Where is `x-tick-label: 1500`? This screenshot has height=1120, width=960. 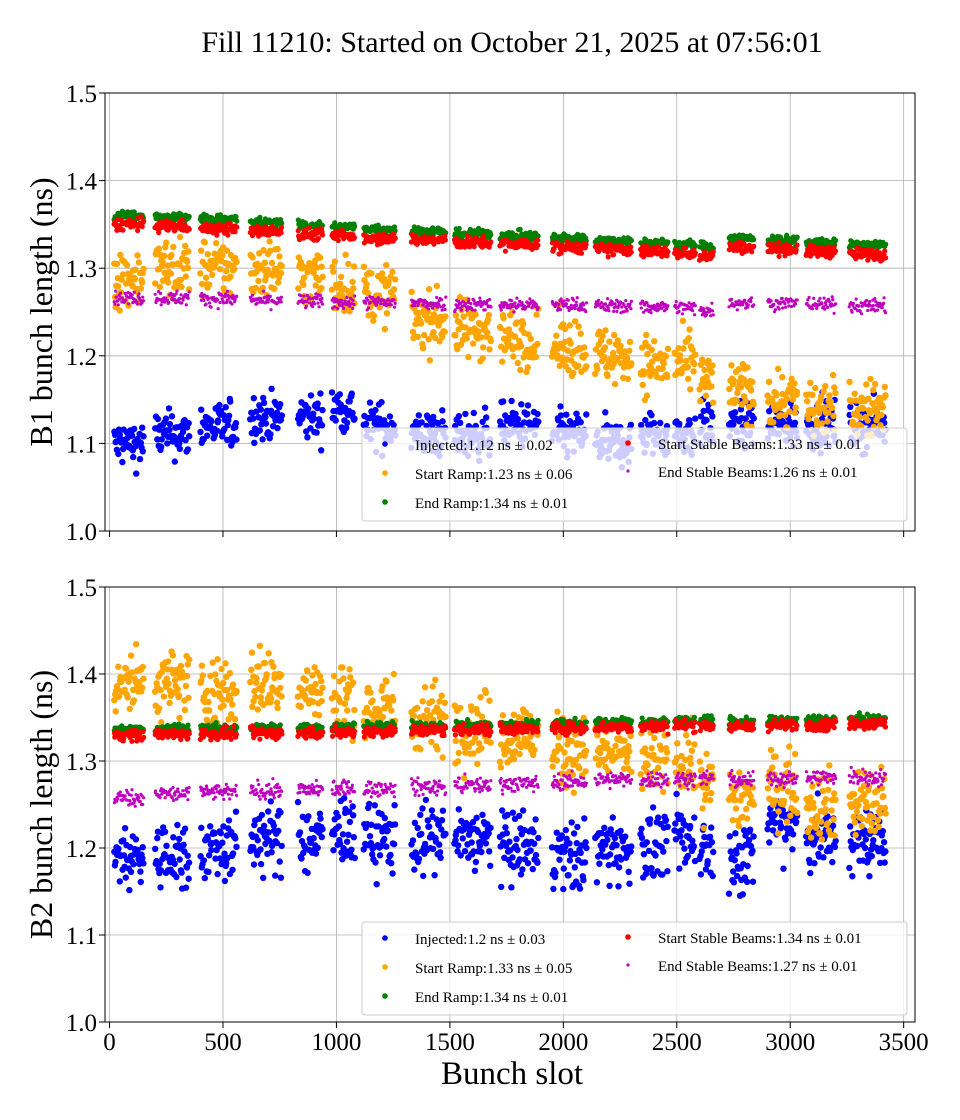 x-tick-label: 1500 is located at coordinates (450, 1042).